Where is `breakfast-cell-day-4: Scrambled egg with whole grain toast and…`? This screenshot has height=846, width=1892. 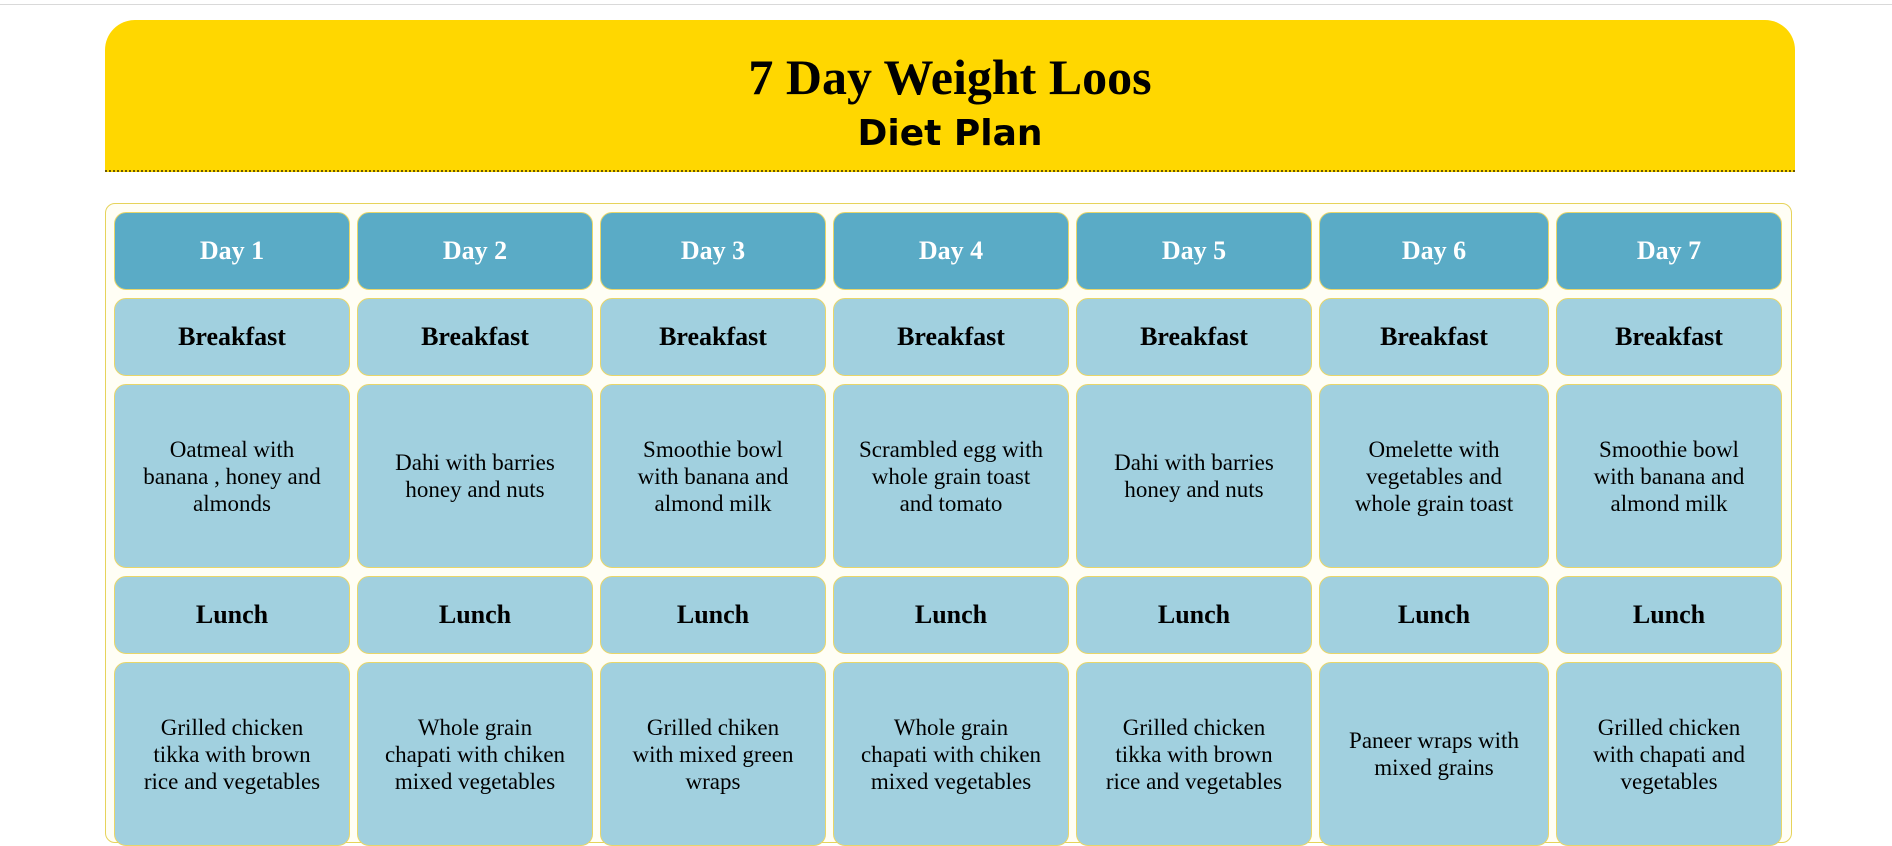 breakfast-cell-day-4: Scrambled egg with whole grain toast and… is located at coordinates (951, 476).